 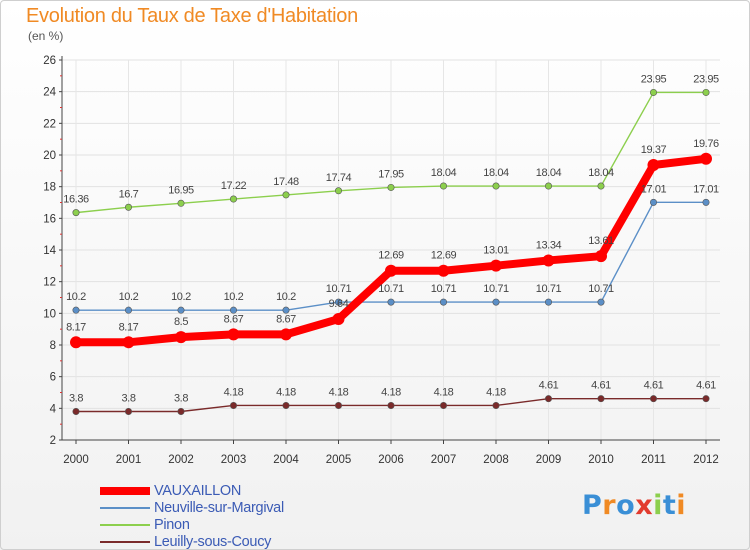 What do you see at coordinates (49, 251) in the screenshot?
I see `y-tick-label: 14` at bounding box center [49, 251].